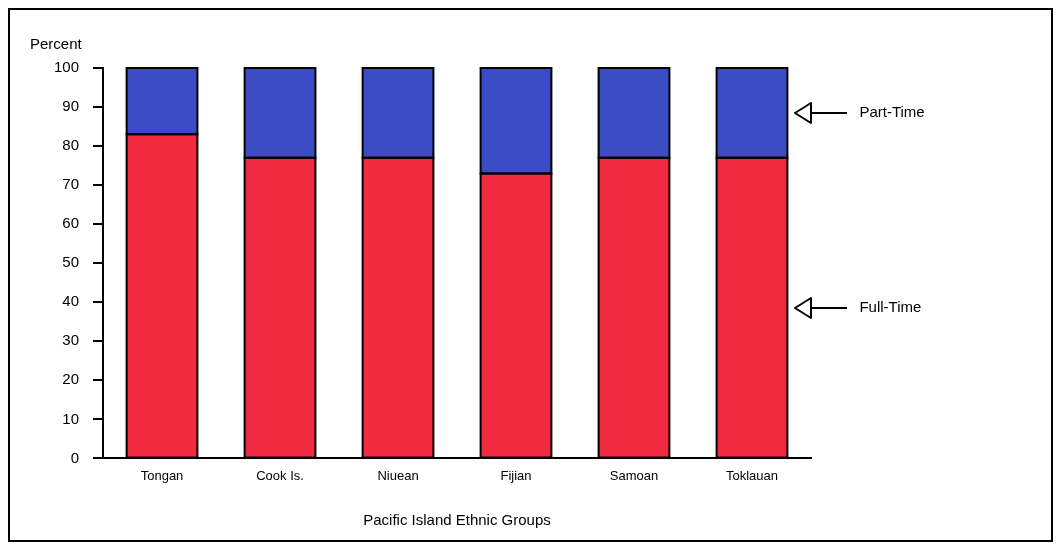 Image resolution: width=1063 pixels, height=552 pixels. Describe the element at coordinates (56, 43) in the screenshot. I see `y-axis-title: Percent` at that location.